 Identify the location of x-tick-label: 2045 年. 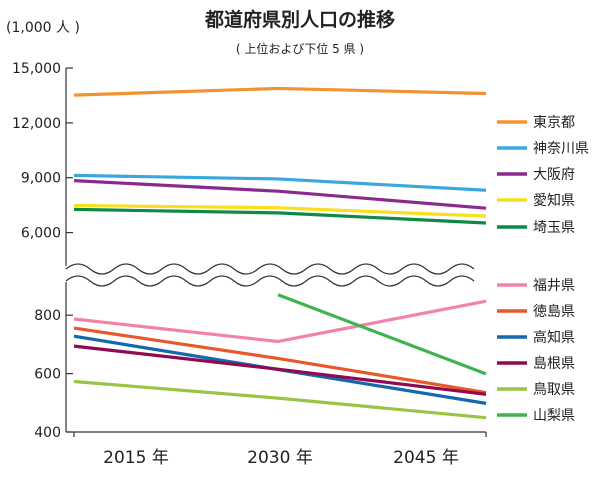
(426, 458).